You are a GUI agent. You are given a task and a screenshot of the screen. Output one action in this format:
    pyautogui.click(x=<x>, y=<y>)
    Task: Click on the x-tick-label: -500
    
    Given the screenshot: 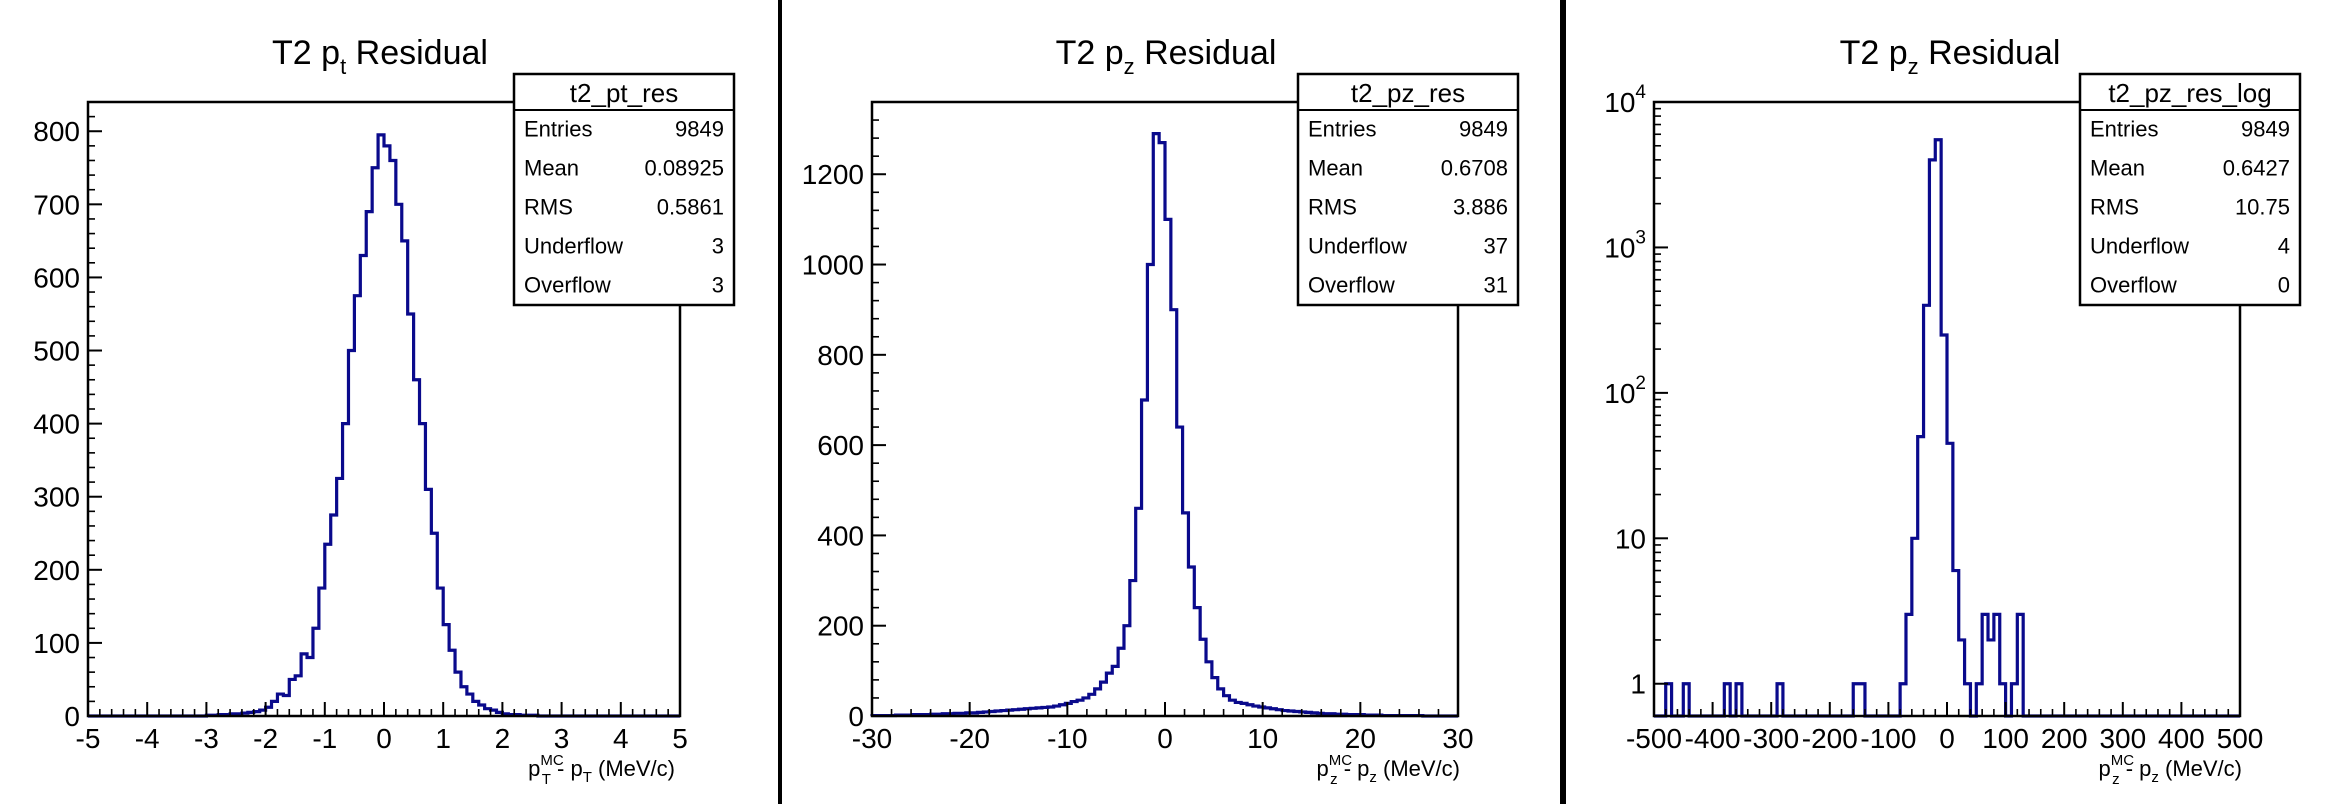 What is the action you would take?
    pyautogui.click(x=1654, y=738)
    